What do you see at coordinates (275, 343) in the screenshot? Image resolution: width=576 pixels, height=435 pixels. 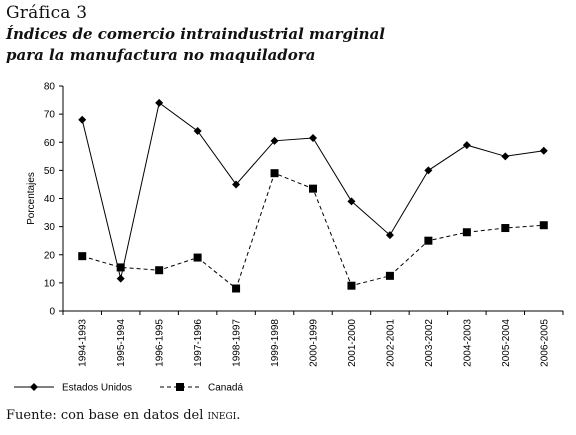 I see `x-tick-label: 1999-1998` at bounding box center [275, 343].